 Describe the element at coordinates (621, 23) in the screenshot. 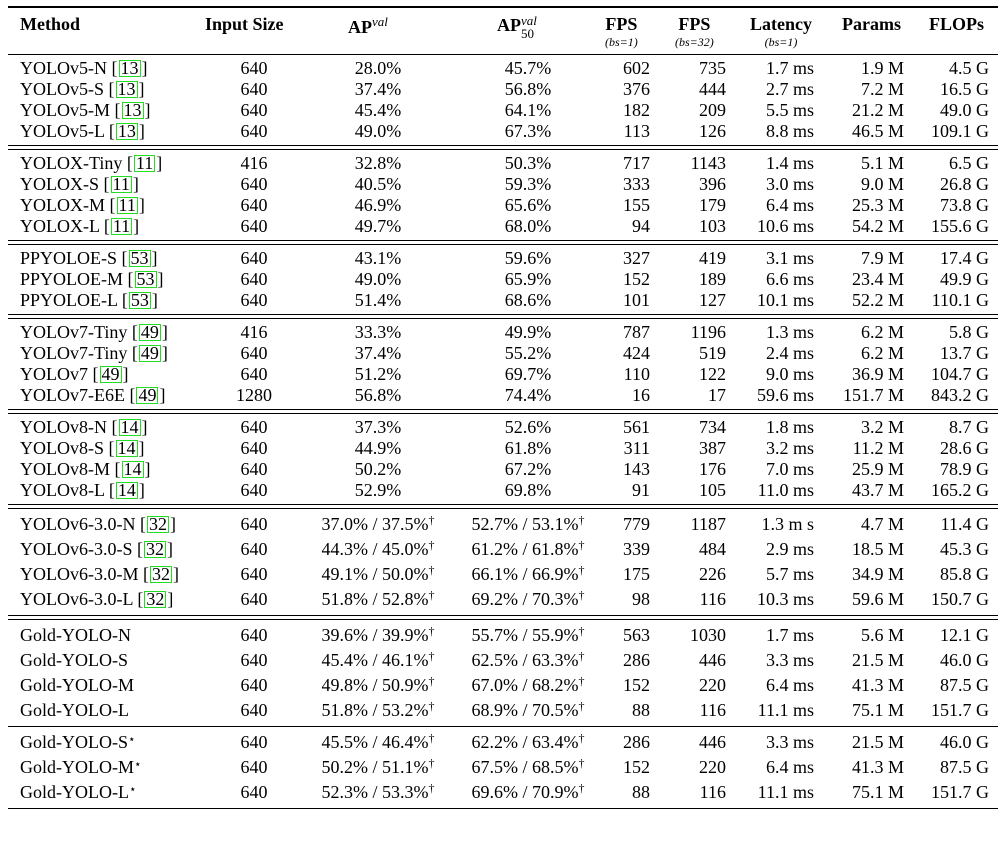

I see `header-fps1-label: FPS` at that location.